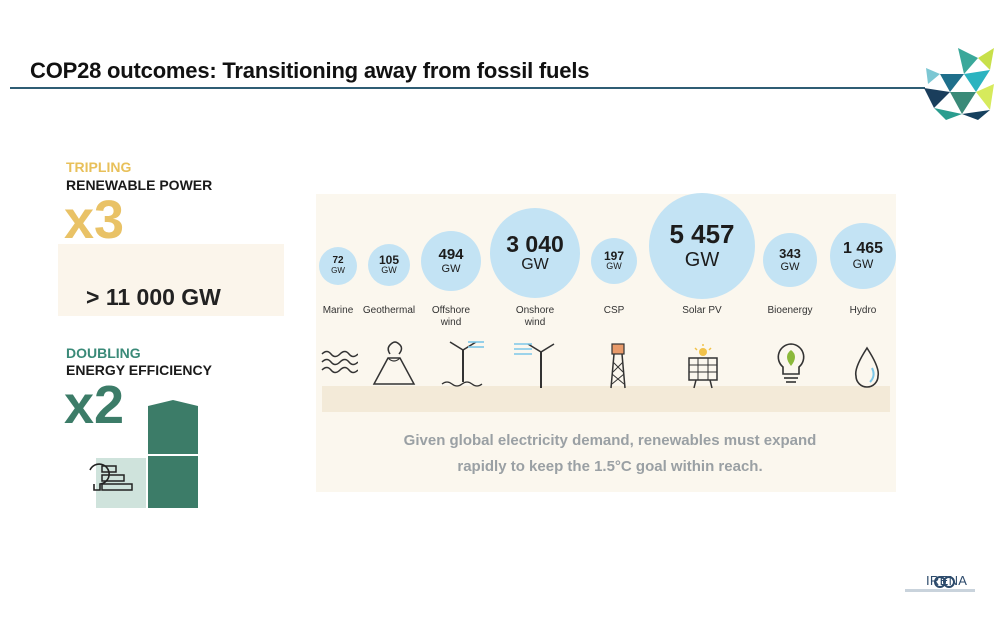  What do you see at coordinates (389, 259) in the screenshot?
I see `capacity-value: 105` at bounding box center [389, 259].